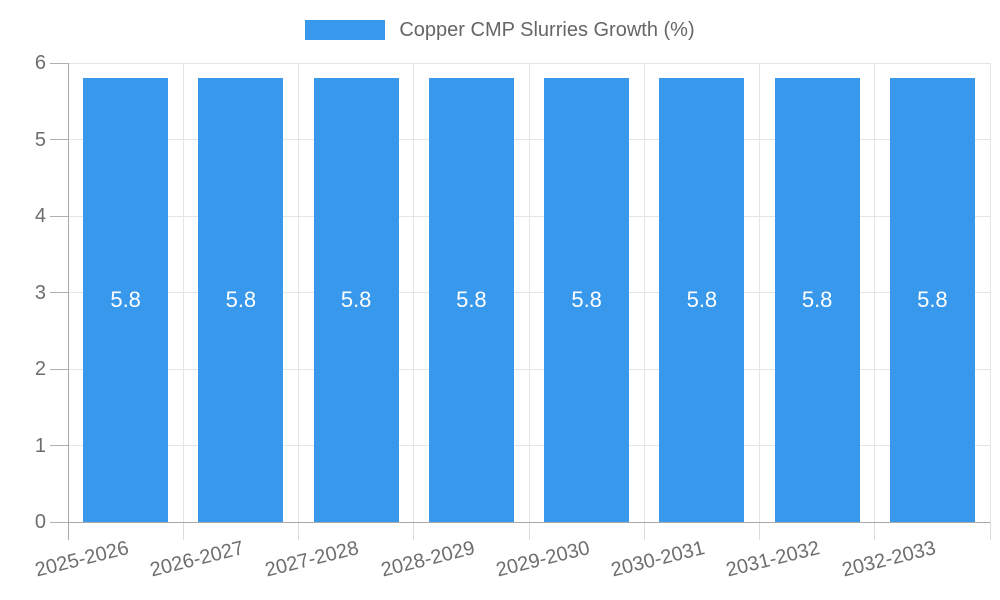 The image size is (1000, 600). I want to click on bar-2027-2028: 5.8, so click(356, 300).